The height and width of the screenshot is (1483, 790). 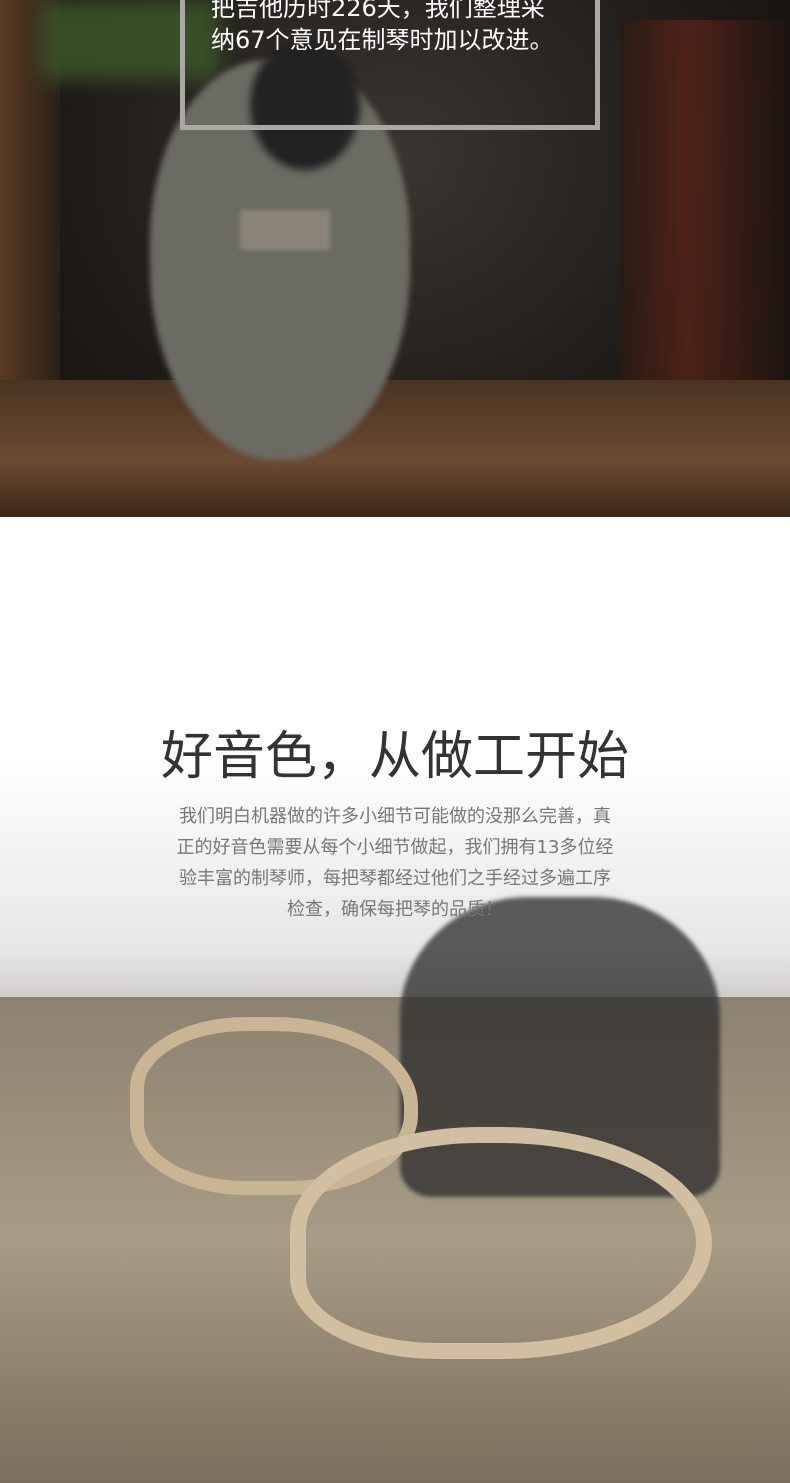 What do you see at coordinates (501, 1243) in the screenshot?
I see `guitar-body` at bounding box center [501, 1243].